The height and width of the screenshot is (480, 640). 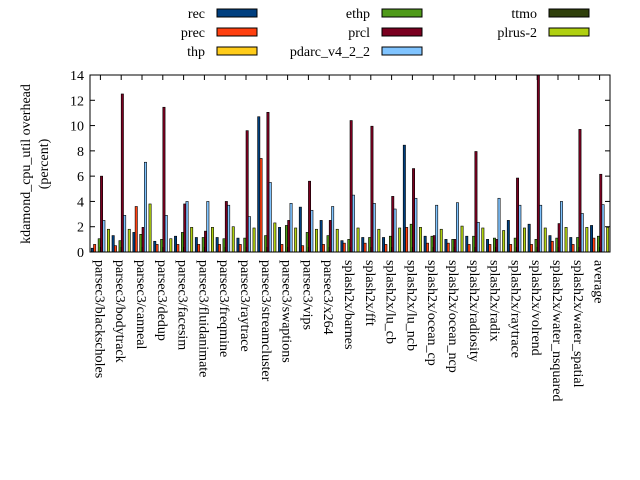 What do you see at coordinates (35, 164) in the screenshot?
I see `y-axis-label: kdamond_cpu_util overhead (percent)` at bounding box center [35, 164].